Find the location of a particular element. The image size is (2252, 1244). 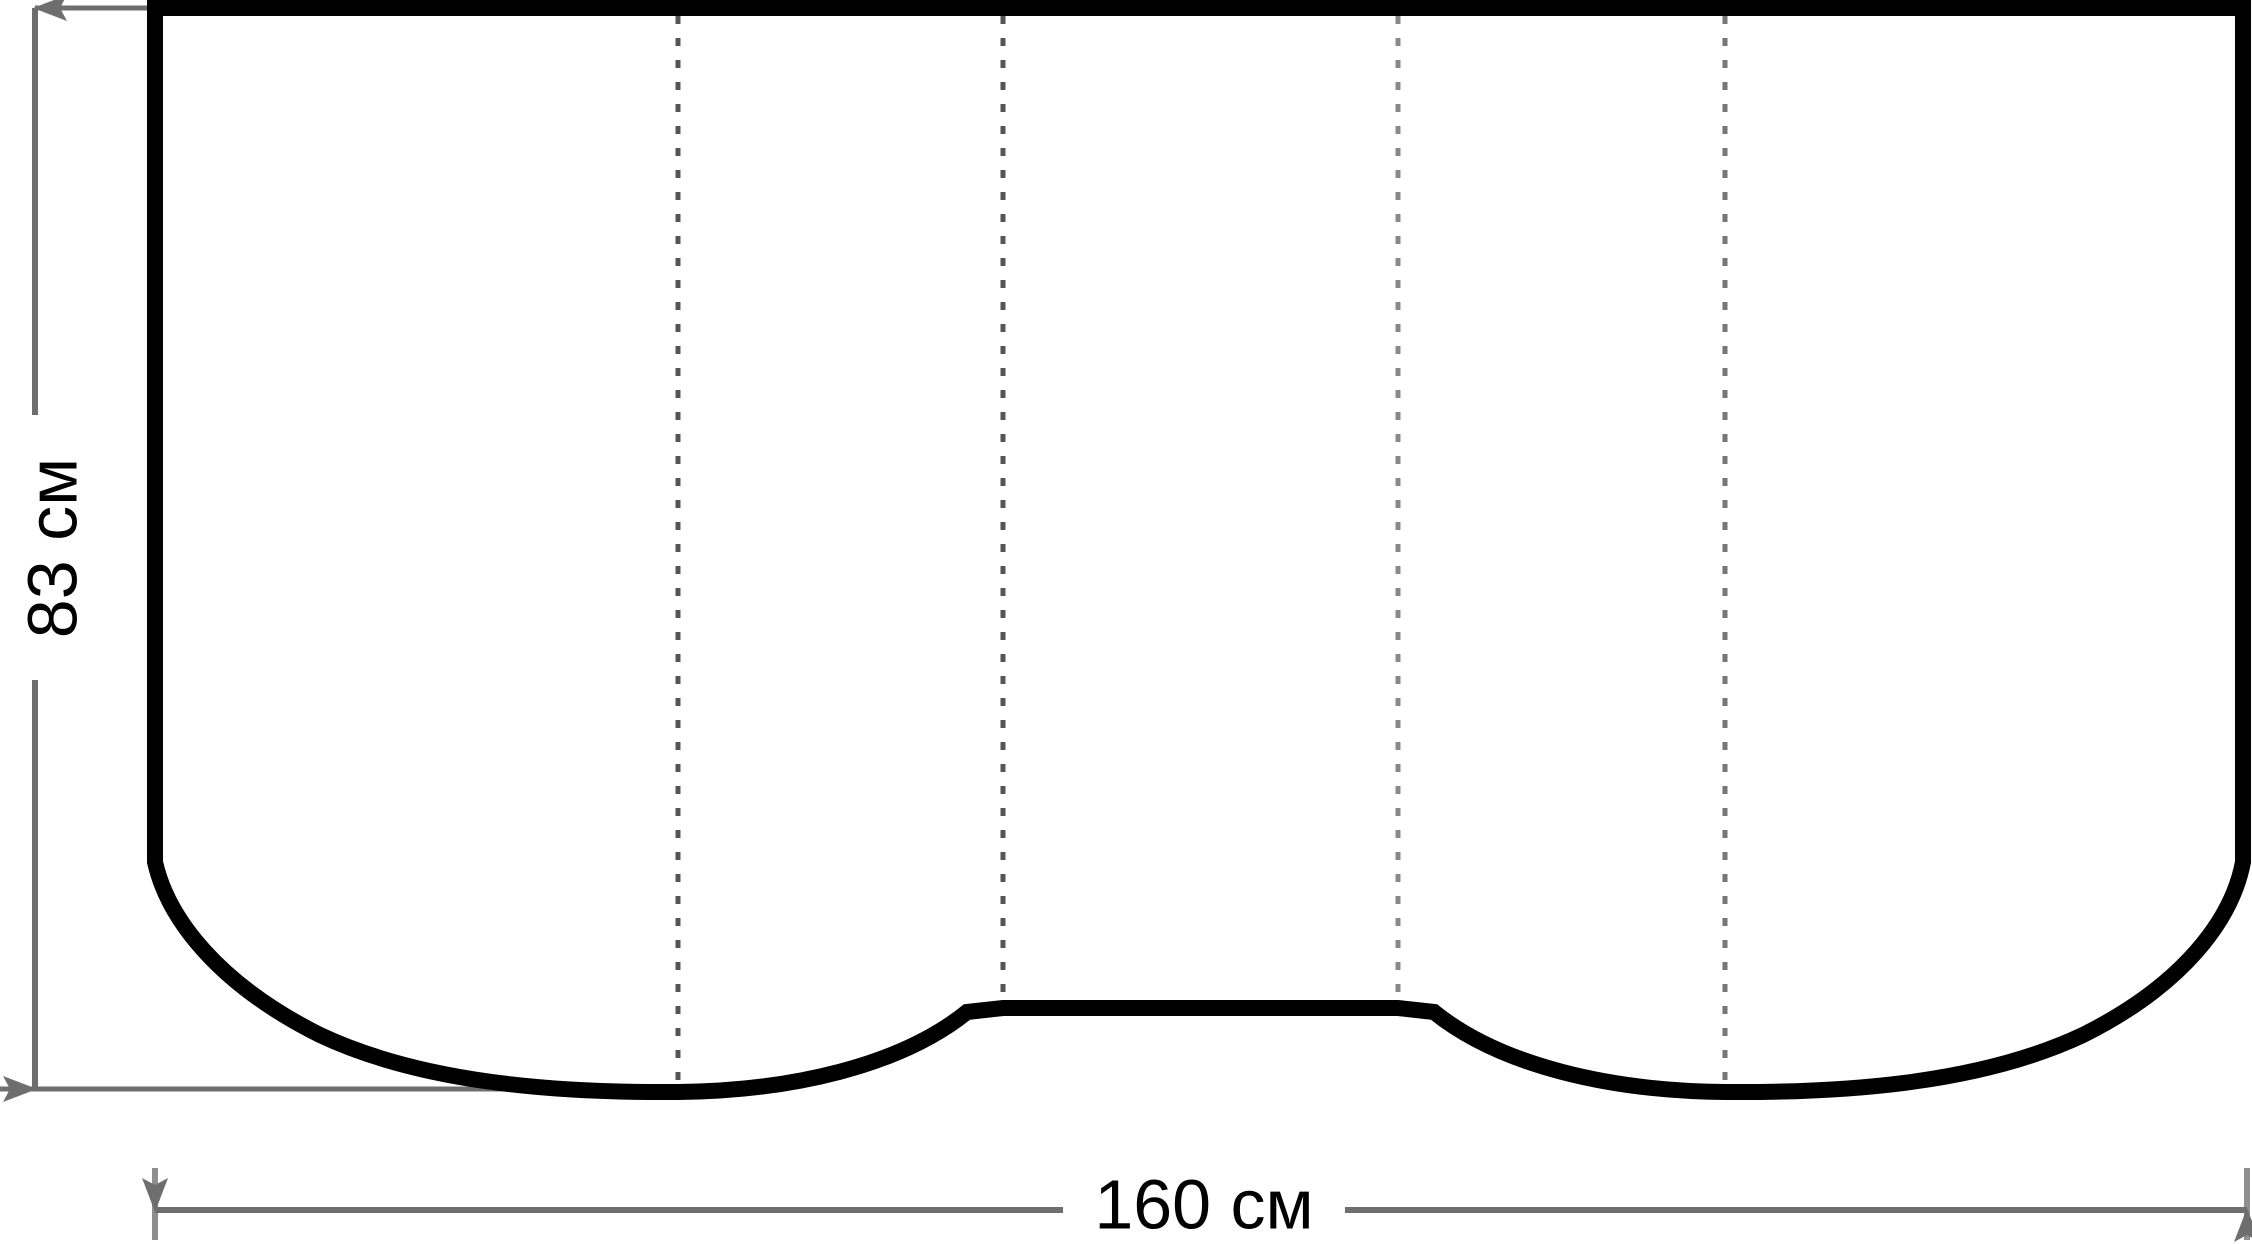

horizontal-dimension-label: 160 см is located at coordinates (1203, 1204).